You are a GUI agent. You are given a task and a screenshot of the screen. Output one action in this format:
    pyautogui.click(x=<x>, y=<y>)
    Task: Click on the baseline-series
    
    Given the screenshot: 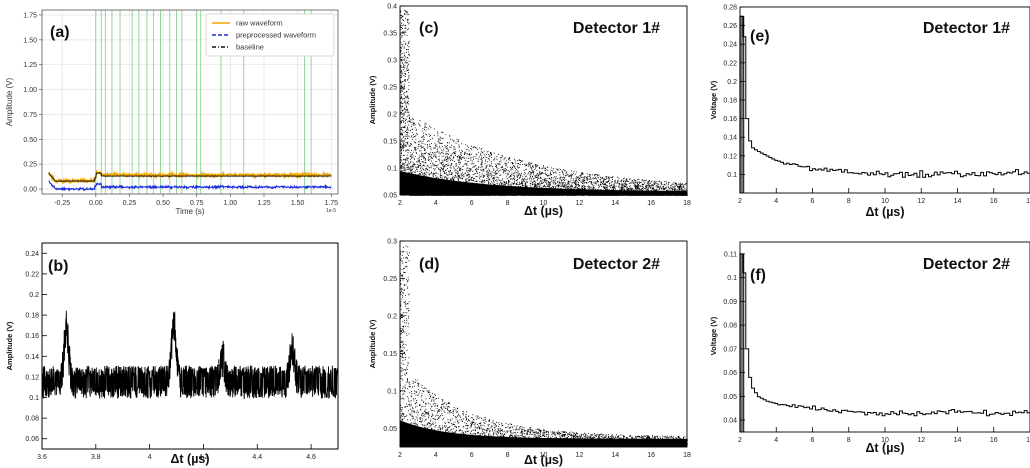 What is the action you would take?
    pyautogui.click(x=190, y=177)
    